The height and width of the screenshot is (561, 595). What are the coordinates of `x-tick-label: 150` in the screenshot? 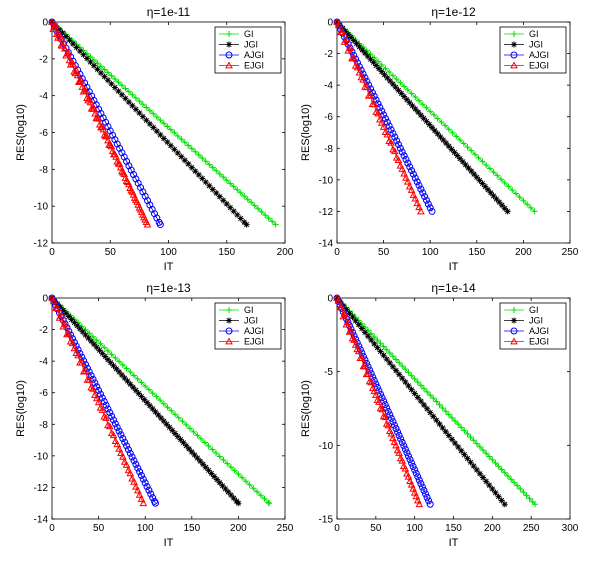 It's located at (191, 528).